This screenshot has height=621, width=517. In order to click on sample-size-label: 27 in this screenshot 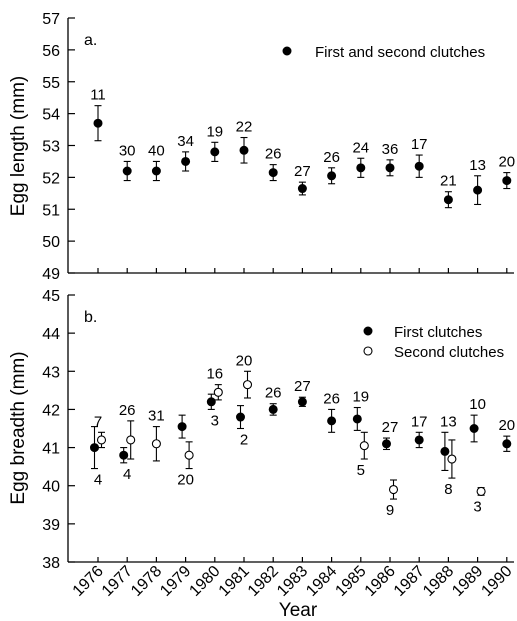, I will do `click(302, 386)`.